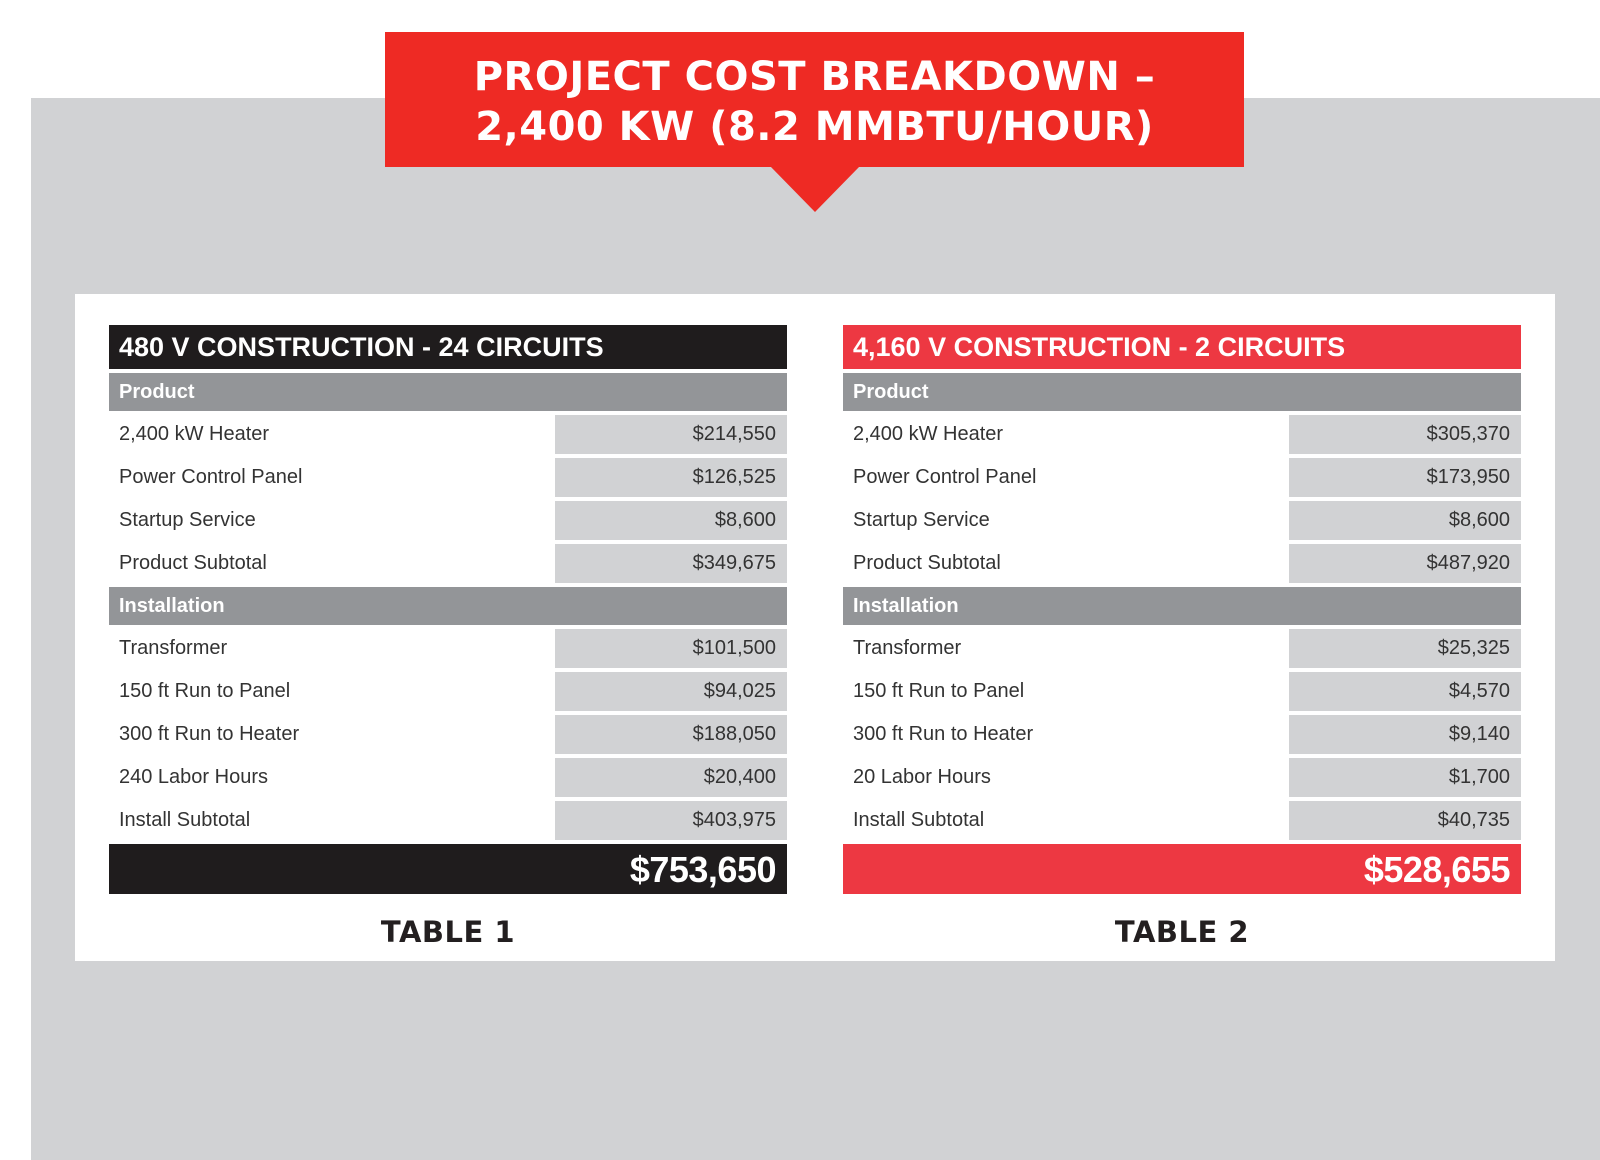 The image size is (1600, 1160). Describe the element at coordinates (814, 127) in the screenshot. I see `banner-title-line-2: 2,400 KW (8.2 MMBTU/HOUR)` at that location.